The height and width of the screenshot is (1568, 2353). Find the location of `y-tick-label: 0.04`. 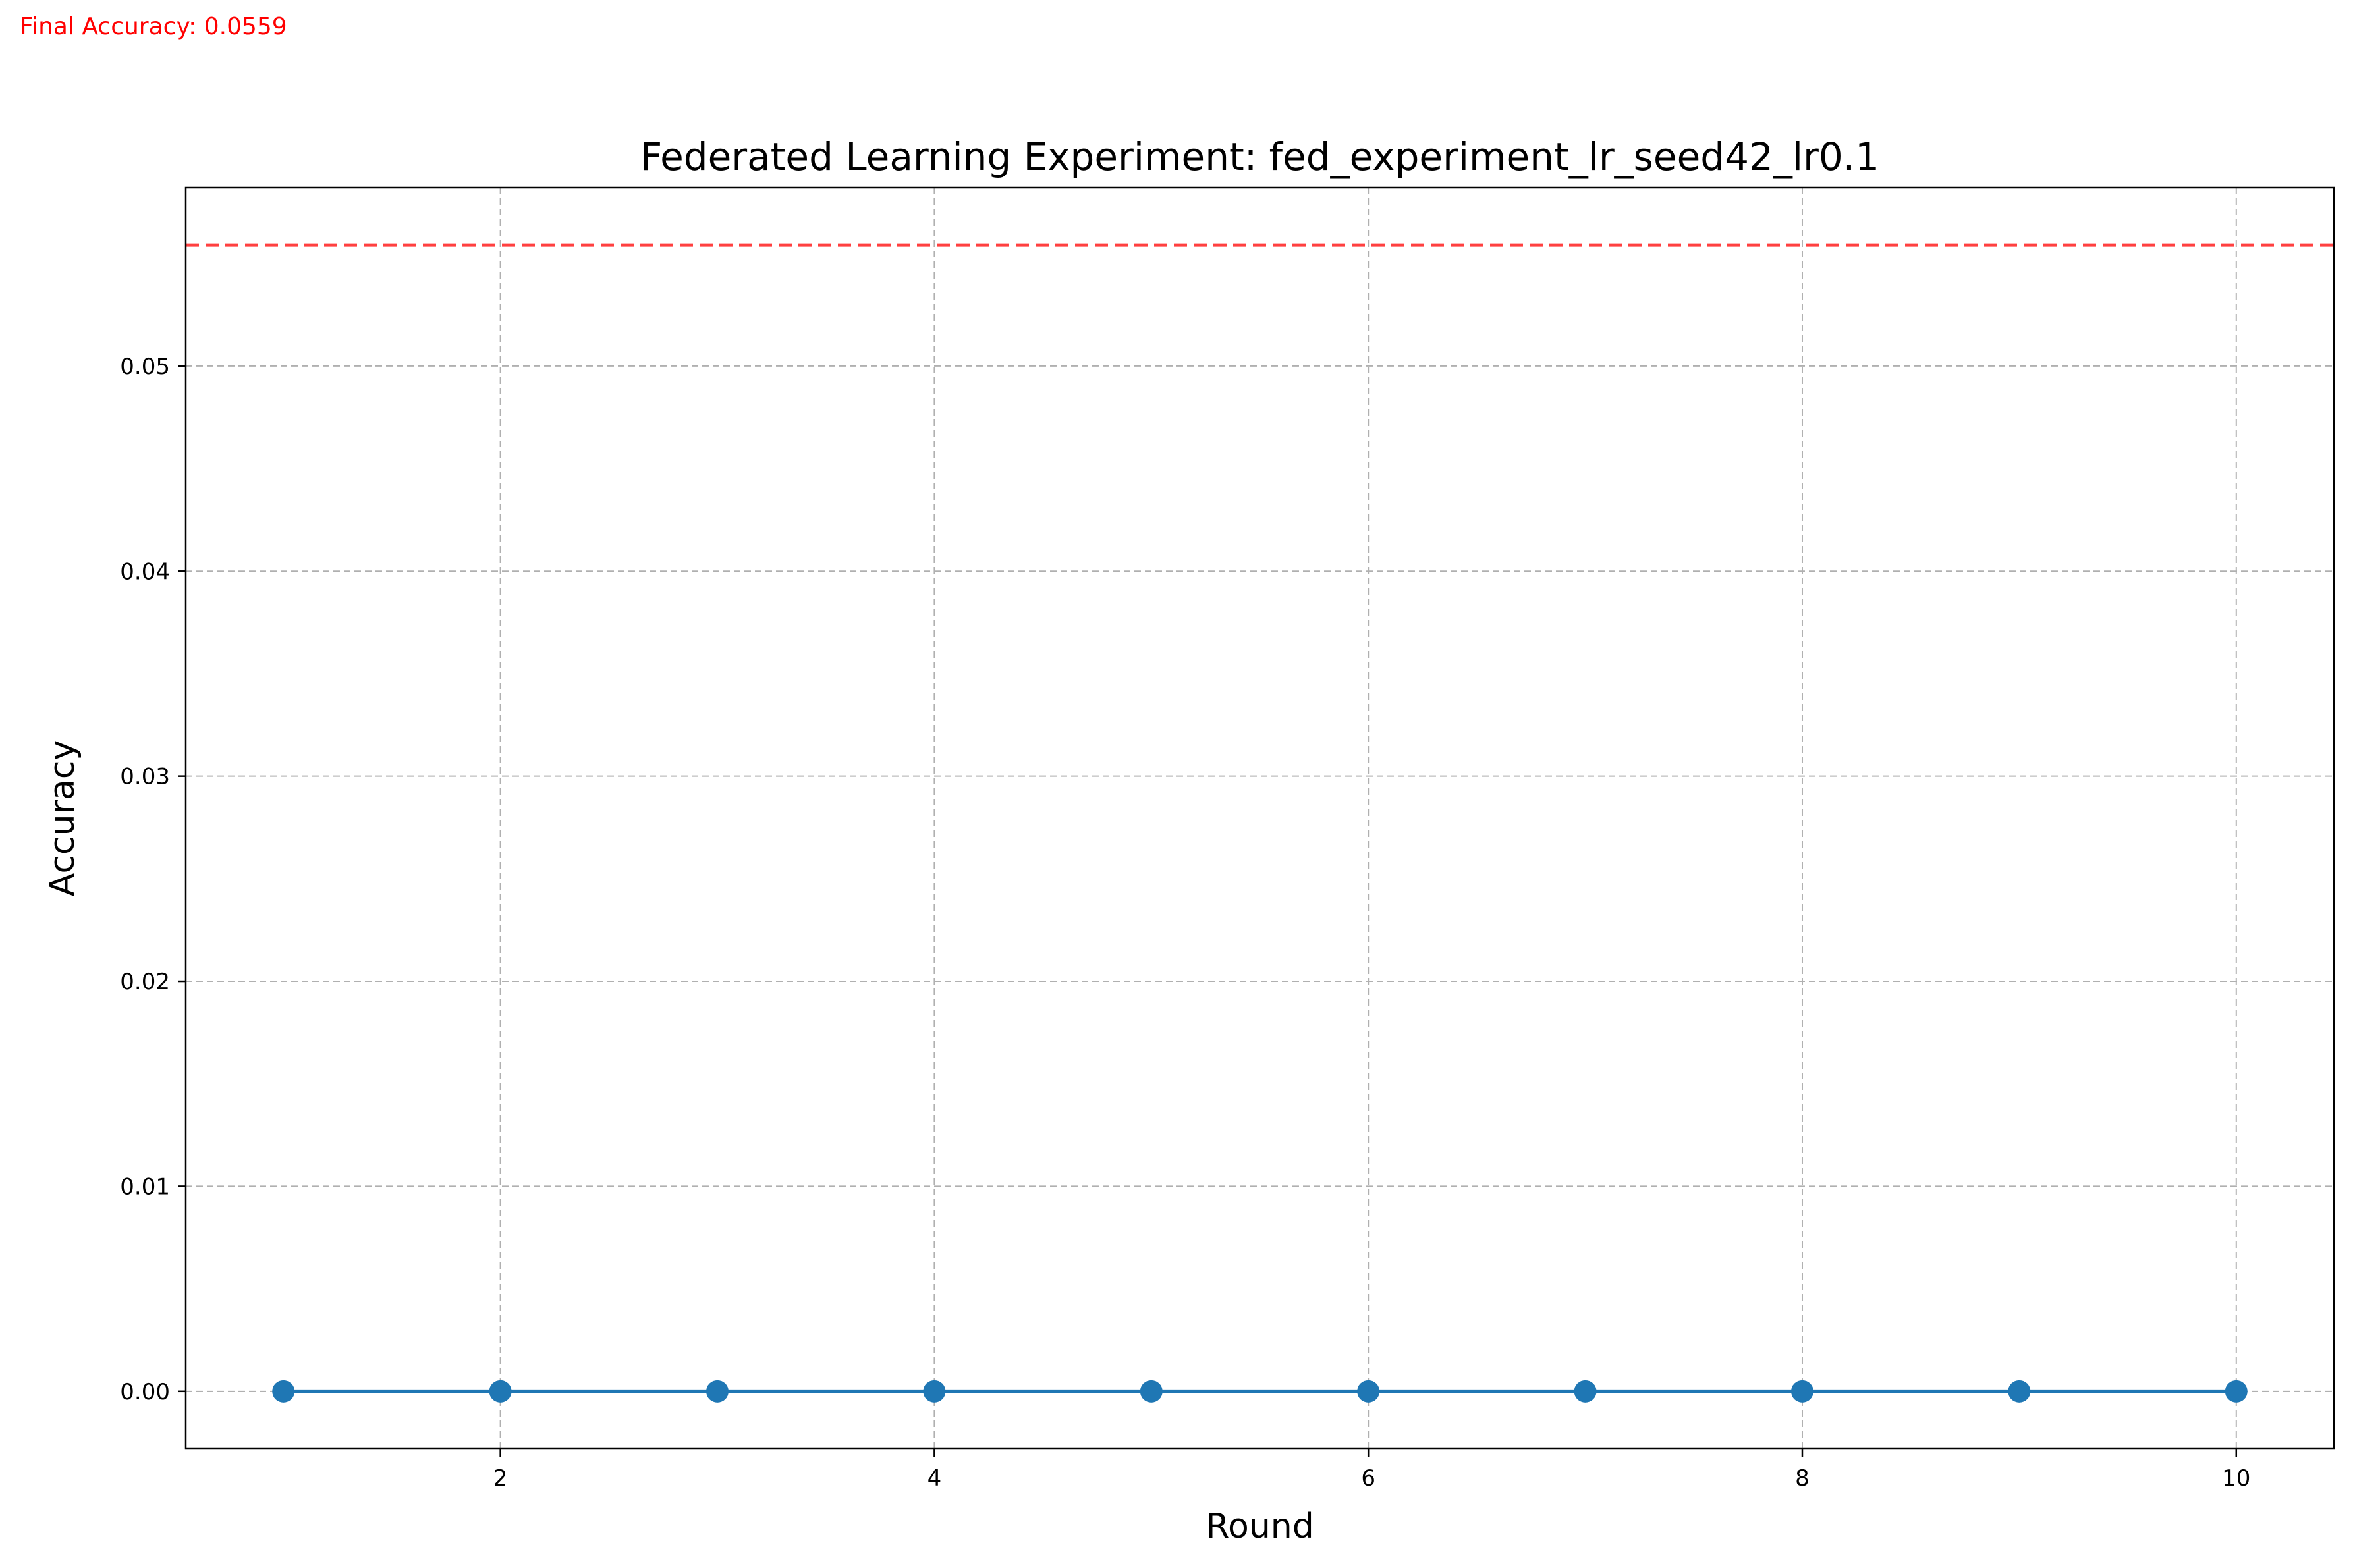

y-tick-label: 0.04 is located at coordinates (145, 571).